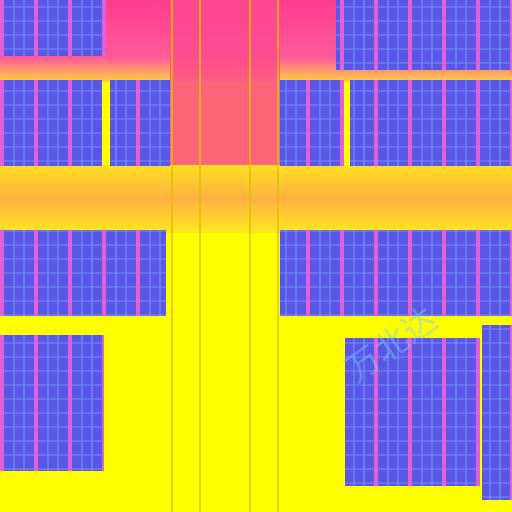 The width and height of the screenshot is (512, 512). I want to click on warm-walkway, so click(225, 85).